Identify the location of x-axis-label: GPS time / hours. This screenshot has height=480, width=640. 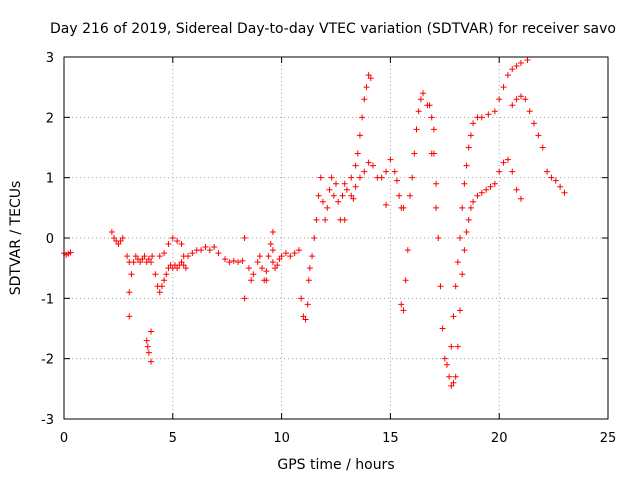
(335, 465).